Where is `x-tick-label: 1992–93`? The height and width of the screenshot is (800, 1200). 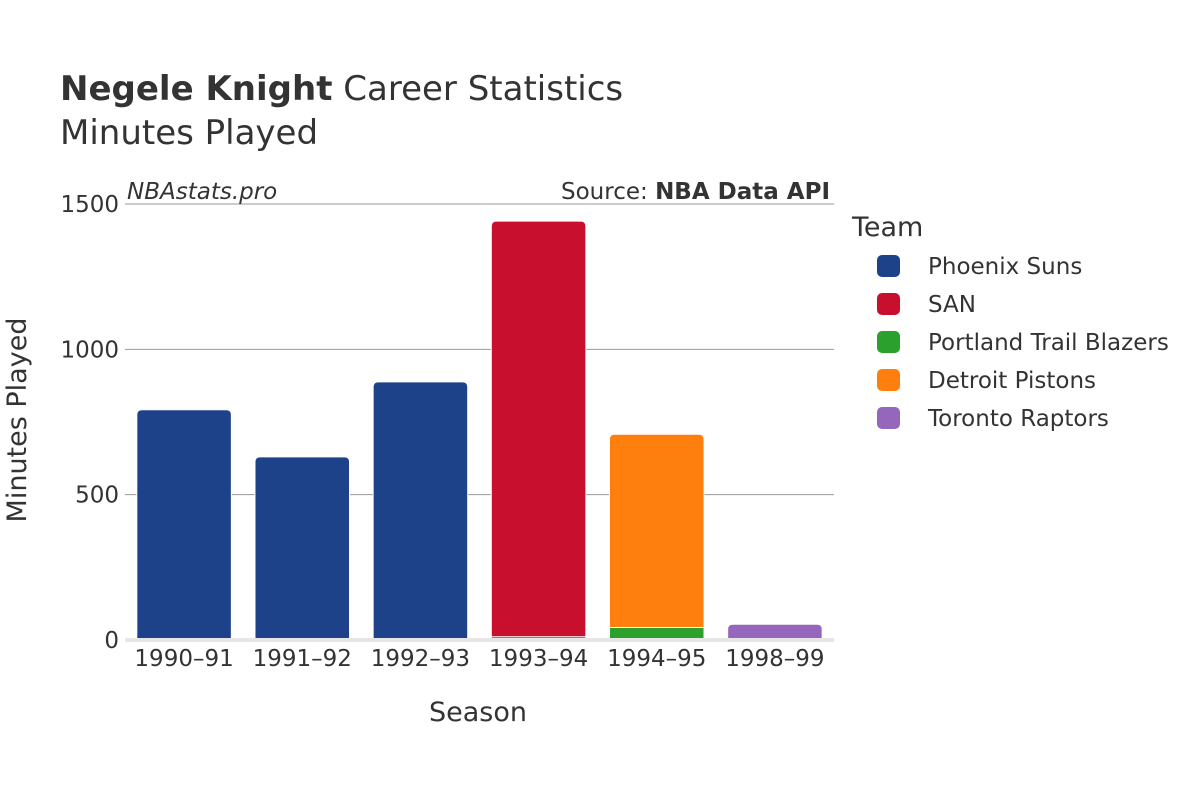
x-tick-label: 1992–93 is located at coordinates (420, 659).